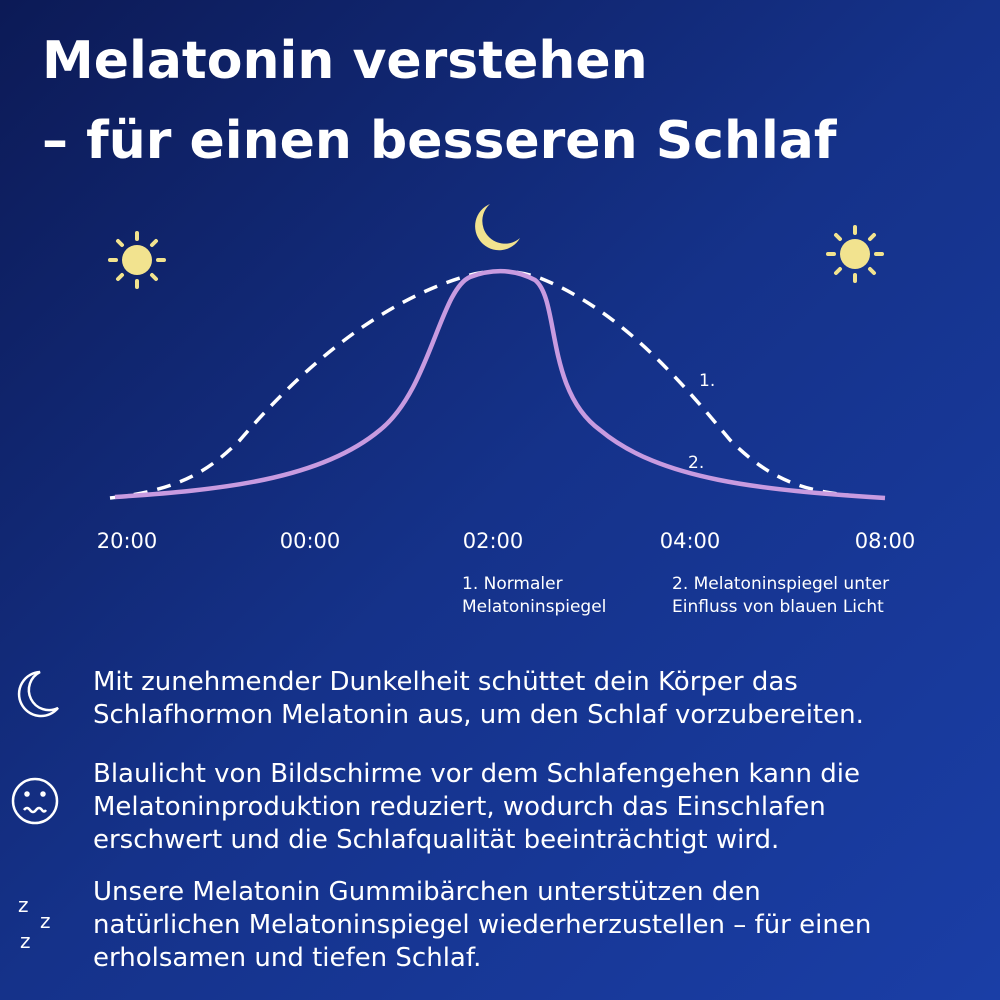 The height and width of the screenshot is (1000, 1000). What do you see at coordinates (345, 61) in the screenshot?
I see `title-line: Melatonin verstehen` at bounding box center [345, 61].